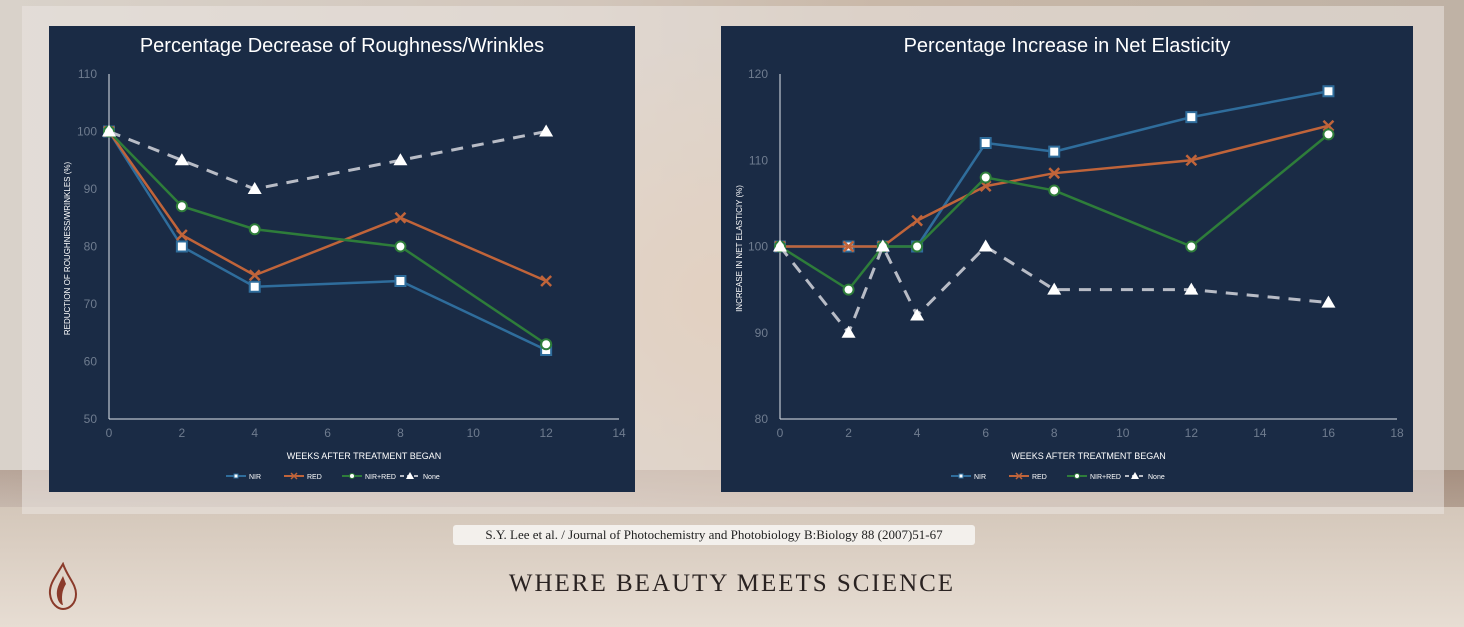  I want to click on y-tick-label: 60, so click(91, 362).